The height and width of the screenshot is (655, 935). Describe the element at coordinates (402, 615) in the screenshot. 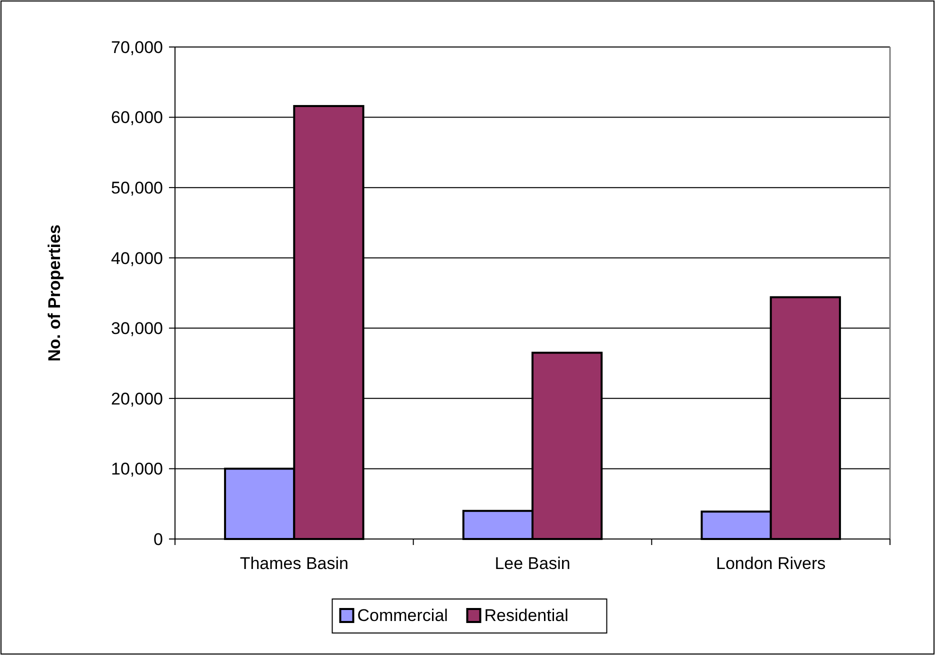

I see `legend-label: Commercial` at that location.